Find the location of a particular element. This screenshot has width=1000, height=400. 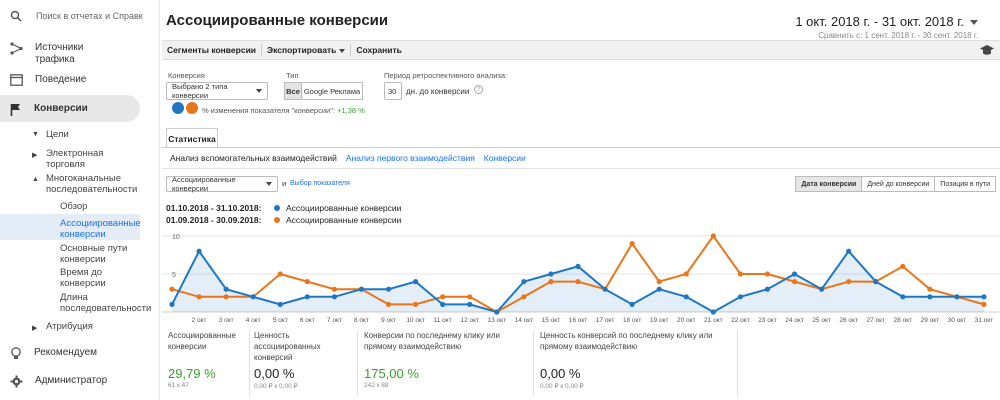

sidebar-mcf-overview: Обзор is located at coordinates (74, 206).